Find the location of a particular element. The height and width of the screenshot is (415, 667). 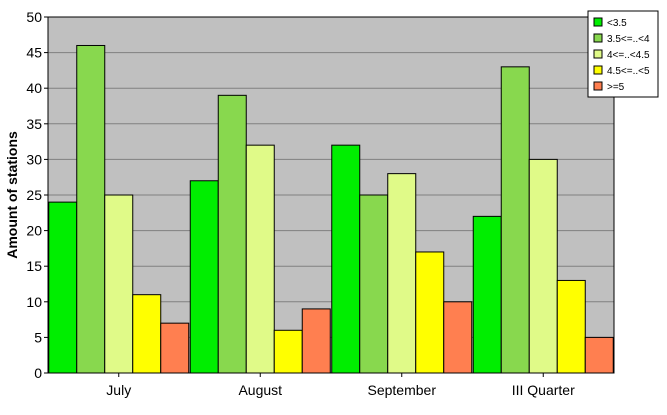

x-tick-label: September is located at coordinates (402, 390).